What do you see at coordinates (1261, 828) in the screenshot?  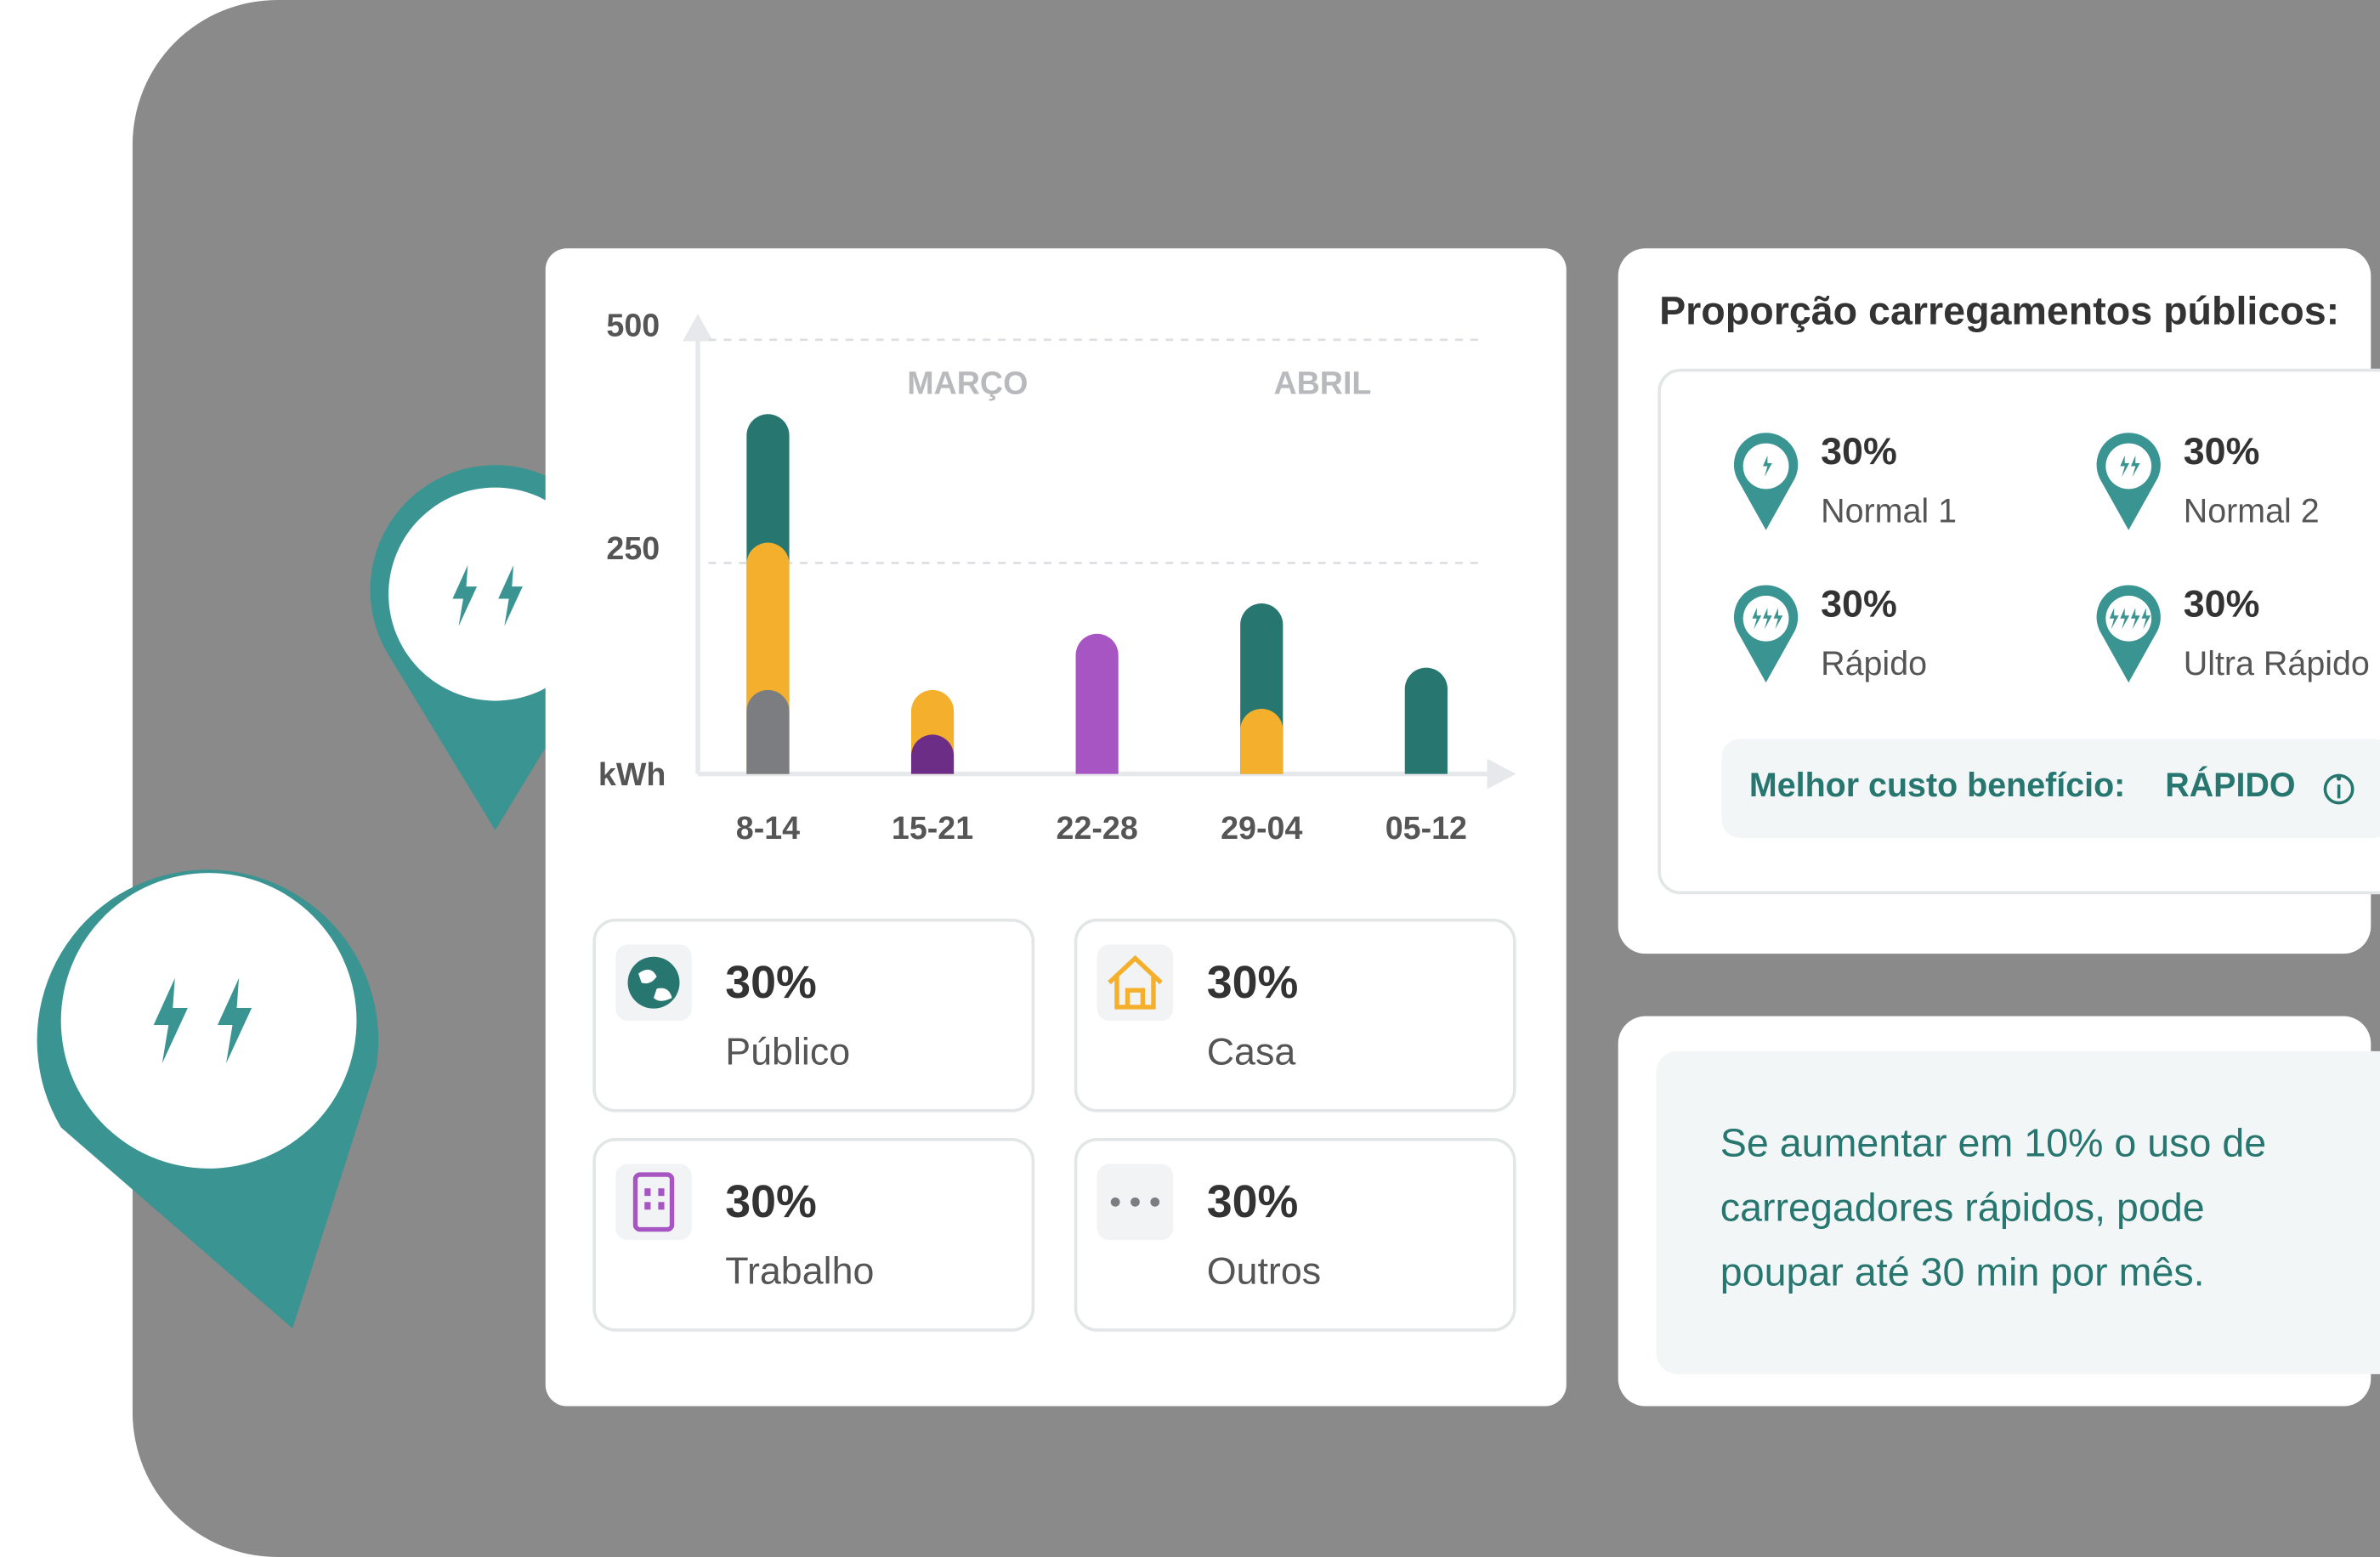 I see `x-tick-label: 29-04` at bounding box center [1261, 828].